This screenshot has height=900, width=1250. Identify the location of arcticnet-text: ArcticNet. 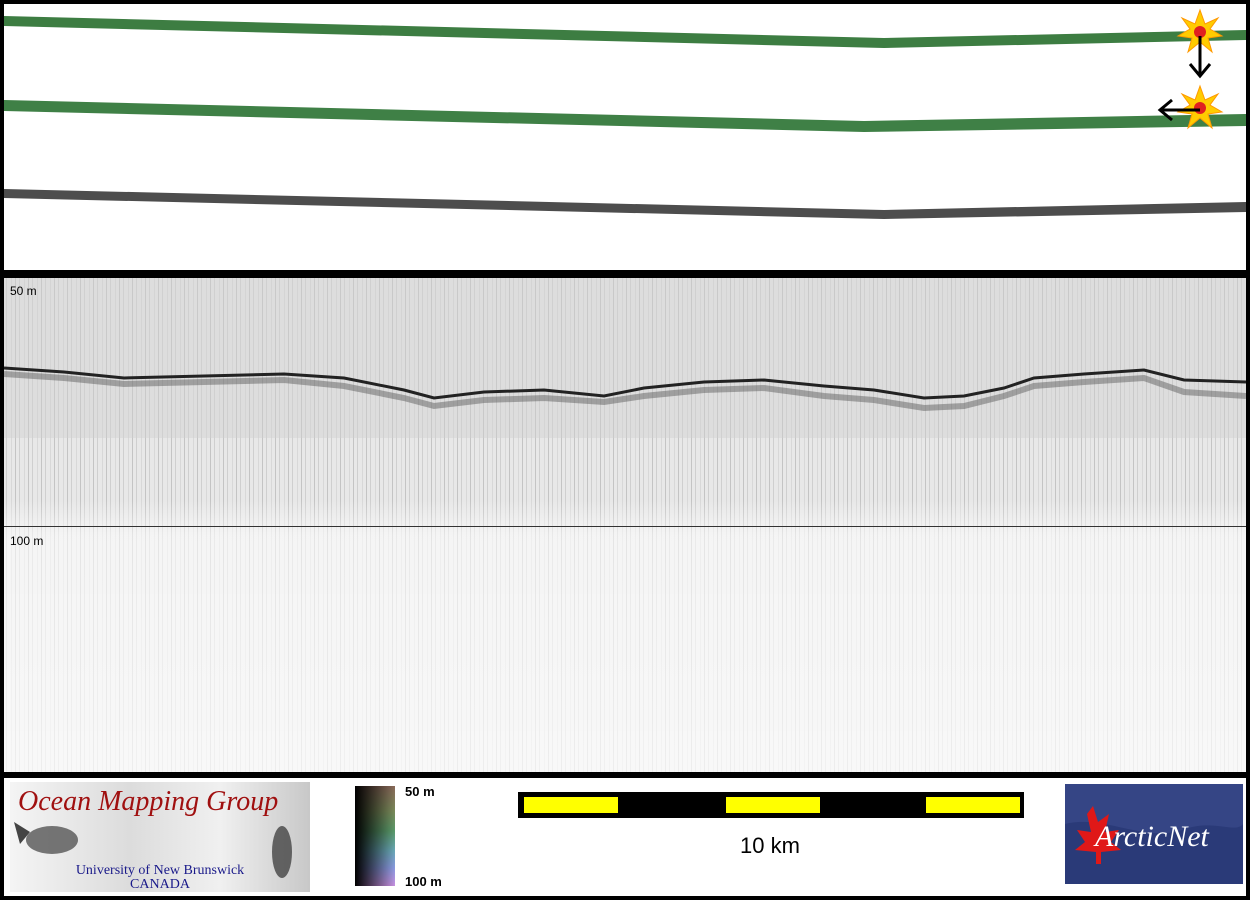
(1152, 836).